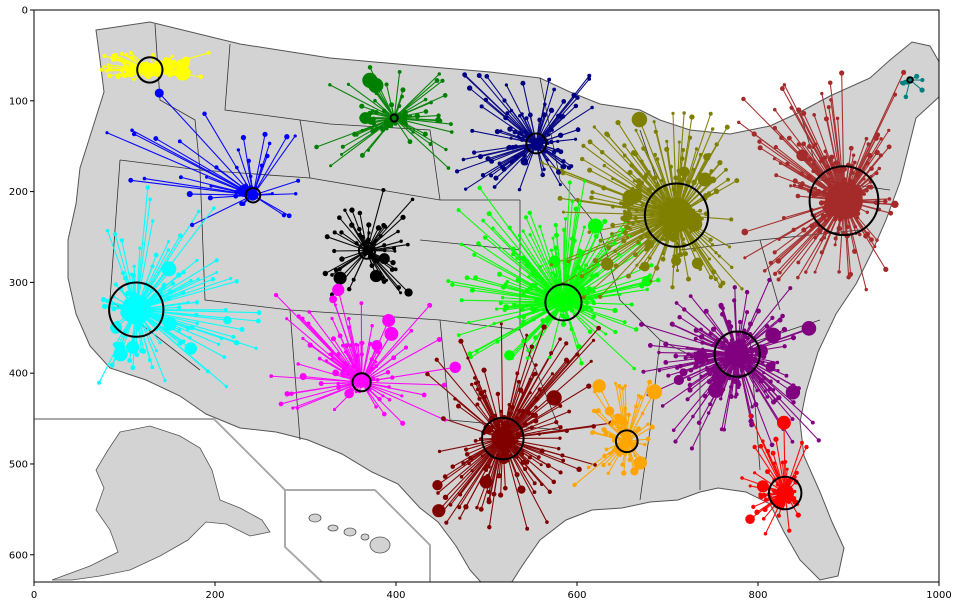 The width and height of the screenshot is (959, 609). What do you see at coordinates (676, 215) in the screenshot?
I see `hub-ring` at bounding box center [676, 215].